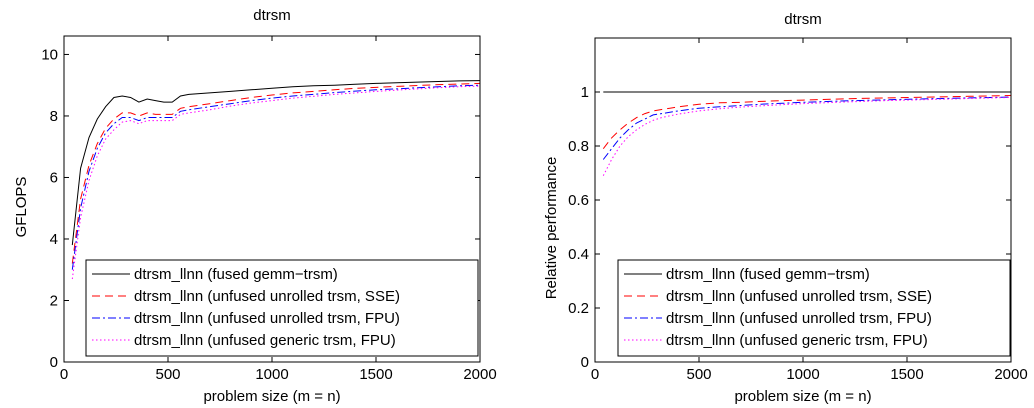  What do you see at coordinates (803, 19) in the screenshot?
I see `chart-title-right: dtrsm` at bounding box center [803, 19].